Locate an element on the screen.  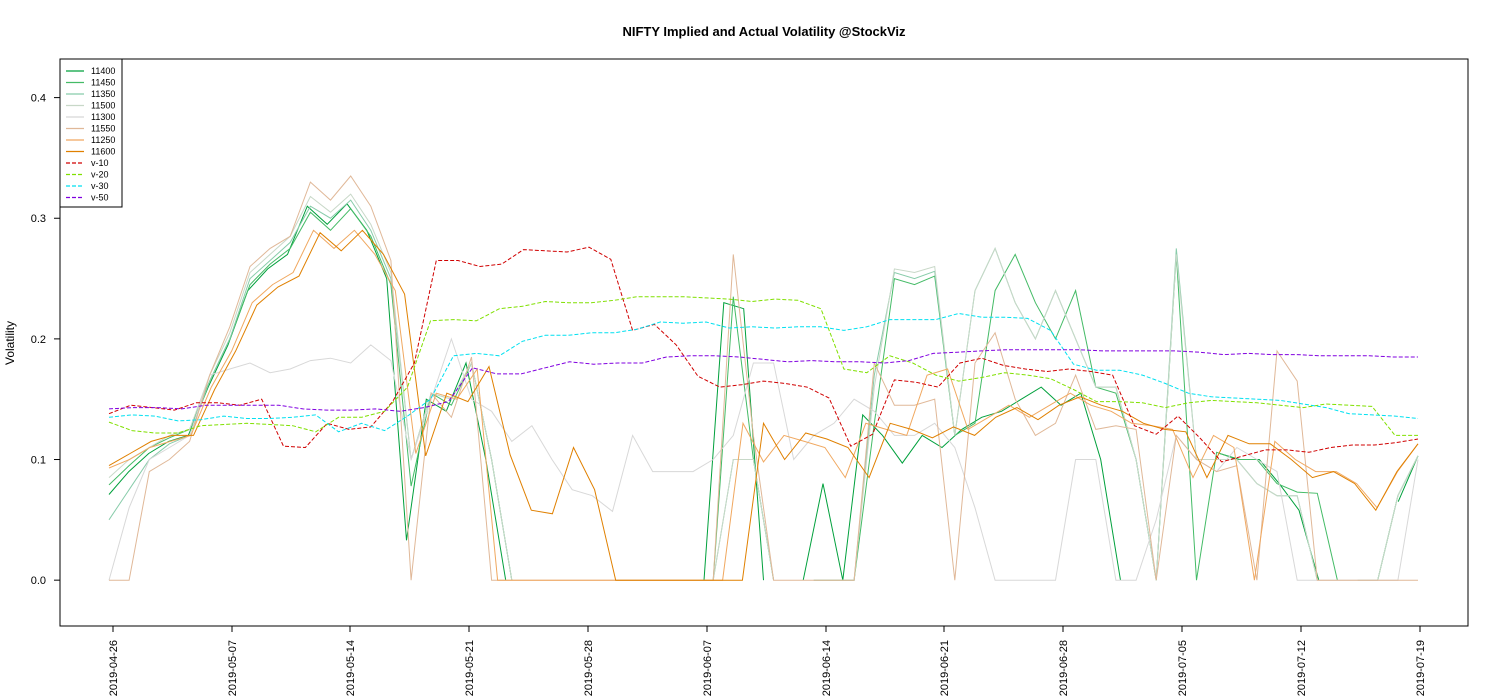
x-tick-label: 2019-07-12 is located at coordinates (1302, 668).